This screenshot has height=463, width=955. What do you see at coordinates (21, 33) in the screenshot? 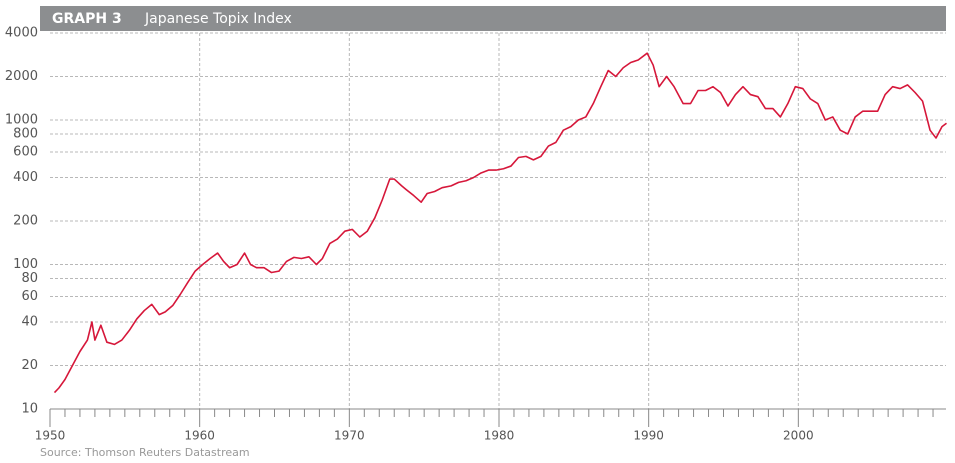
I see `y-tick-label: 4000` at bounding box center [21, 33].